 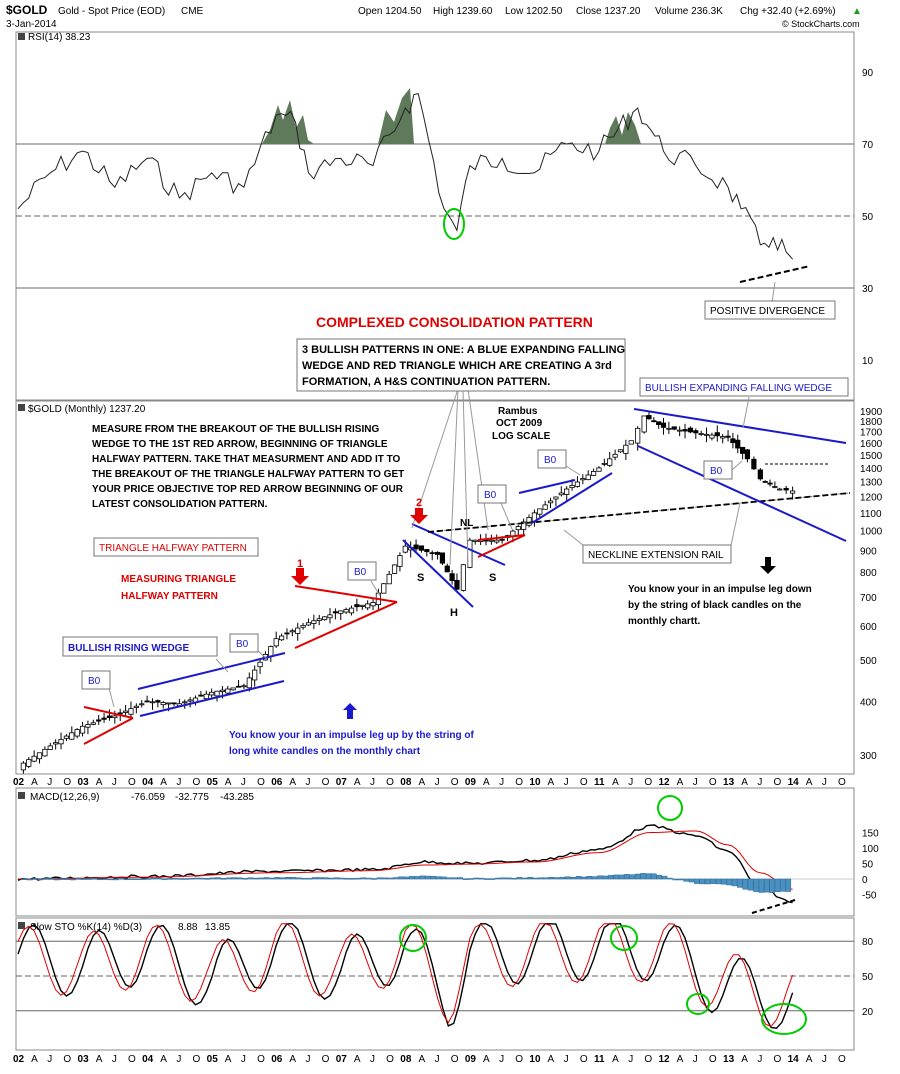 What do you see at coordinates (868, 756) in the screenshot?
I see `price-tick-label: 300` at bounding box center [868, 756].